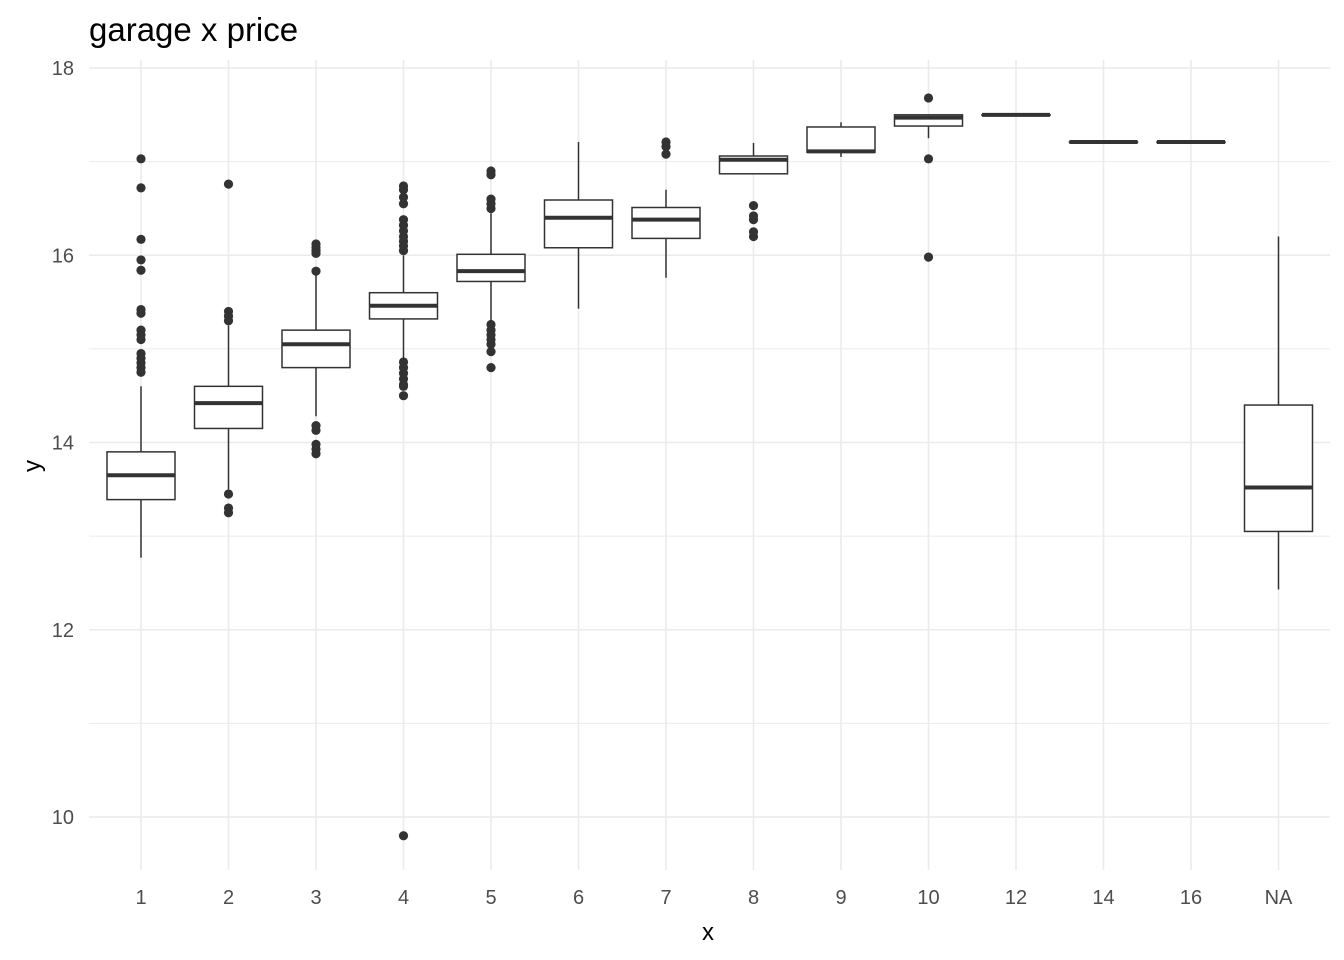  I want to click on y-axis-title: y, so click(32, 466).